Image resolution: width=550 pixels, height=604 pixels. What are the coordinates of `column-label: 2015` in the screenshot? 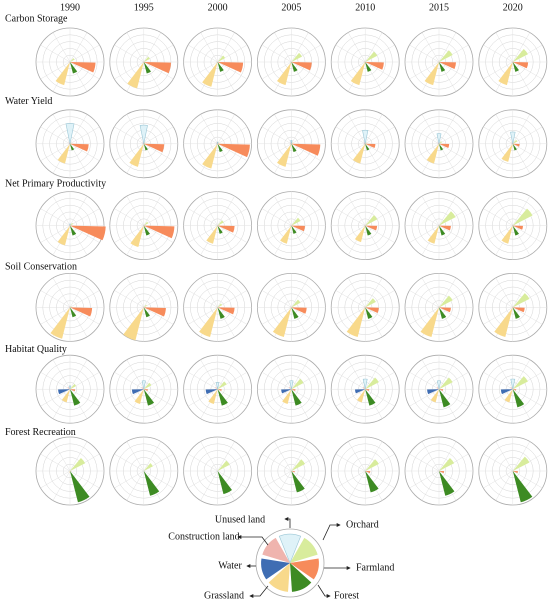 It's located at (439, 7).